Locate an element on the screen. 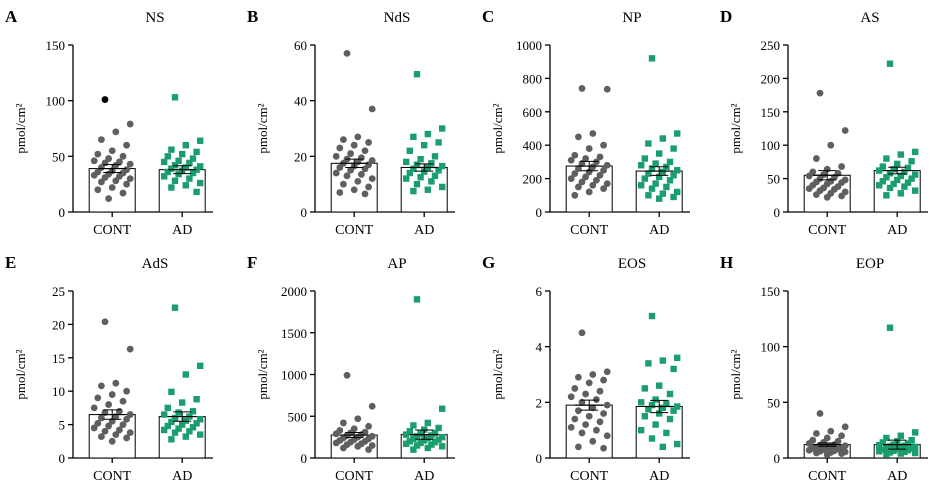 This screenshot has width=933, height=491. y-tick-label: 60 is located at coordinates (300, 45).